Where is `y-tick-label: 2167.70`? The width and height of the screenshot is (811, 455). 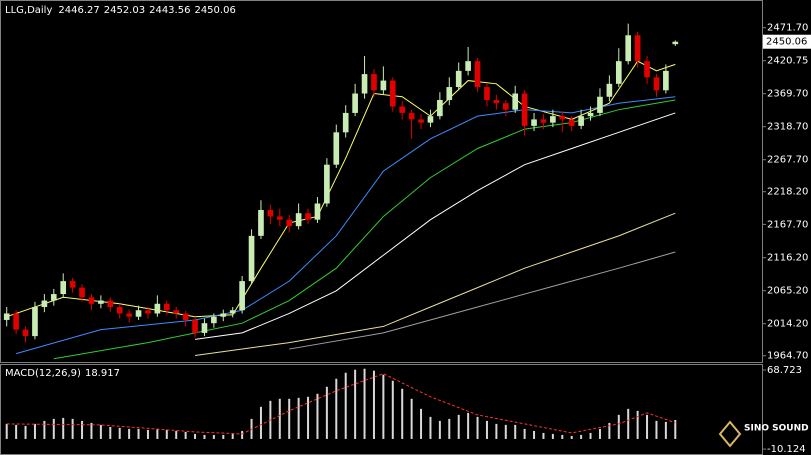
y-tick-label: 2167.70 is located at coordinates (787, 224).